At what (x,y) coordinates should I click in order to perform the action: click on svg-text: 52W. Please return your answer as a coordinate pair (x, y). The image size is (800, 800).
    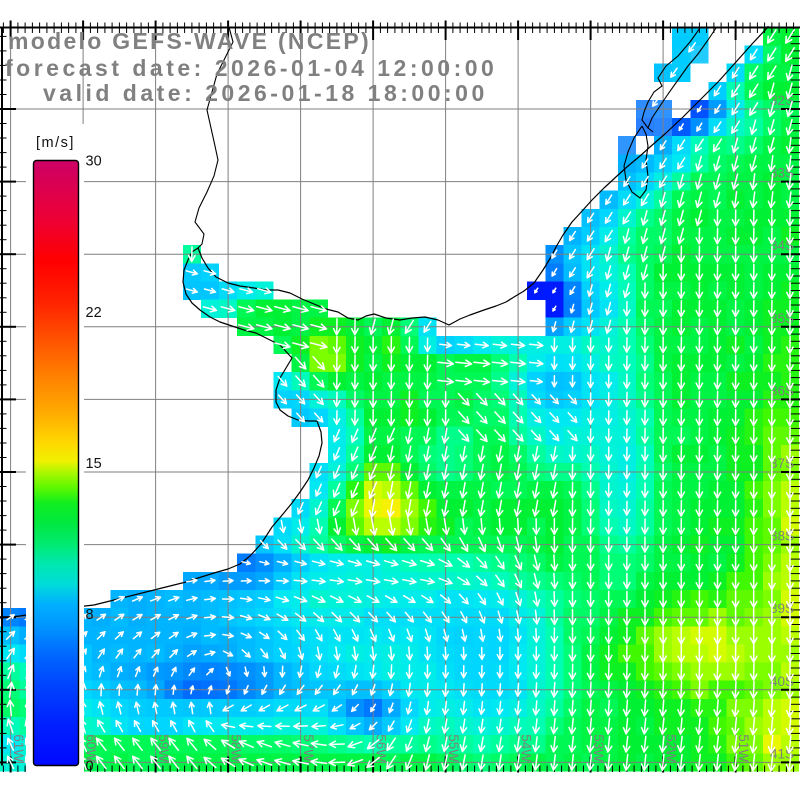
    Looking at the image, I should click on (671, 748).